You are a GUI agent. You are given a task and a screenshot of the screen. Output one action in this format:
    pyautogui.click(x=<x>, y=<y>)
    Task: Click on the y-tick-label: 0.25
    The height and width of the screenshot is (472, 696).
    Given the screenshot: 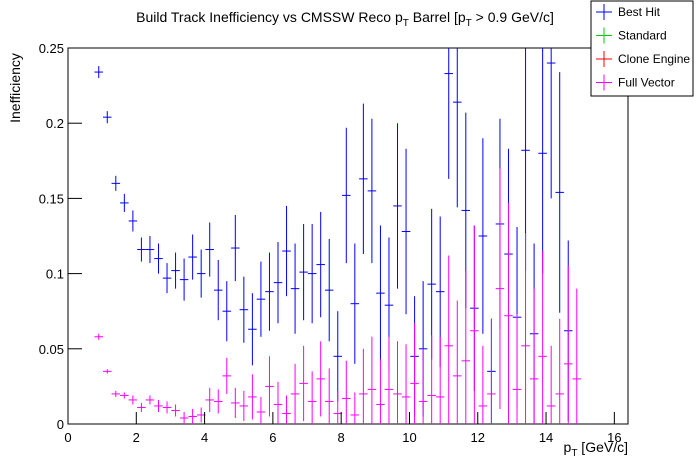 What is the action you would take?
    pyautogui.click(x=51, y=48)
    